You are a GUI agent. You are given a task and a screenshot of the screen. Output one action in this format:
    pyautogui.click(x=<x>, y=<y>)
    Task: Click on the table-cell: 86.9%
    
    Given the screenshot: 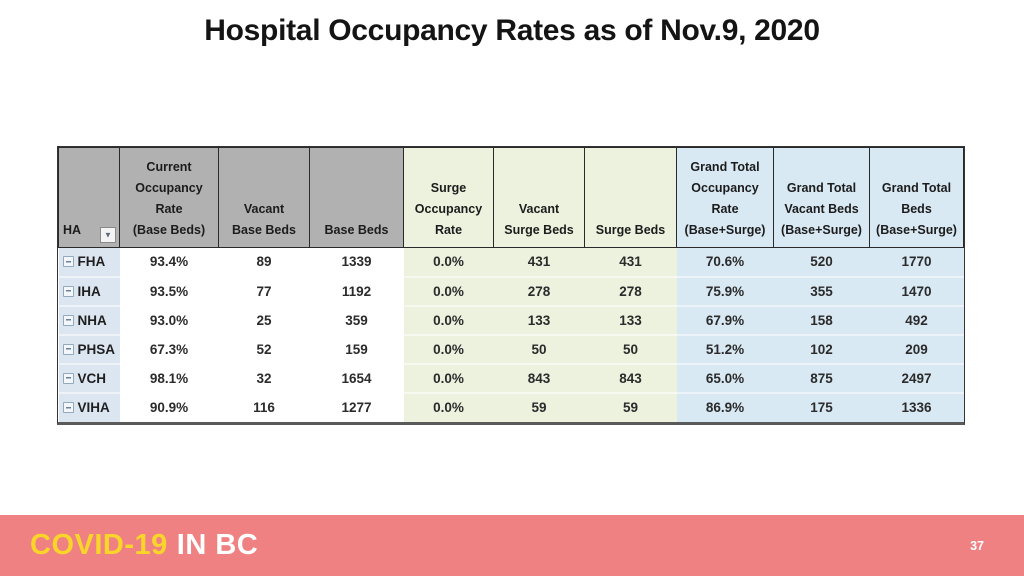 What is the action you would take?
    pyautogui.click(x=725, y=407)
    